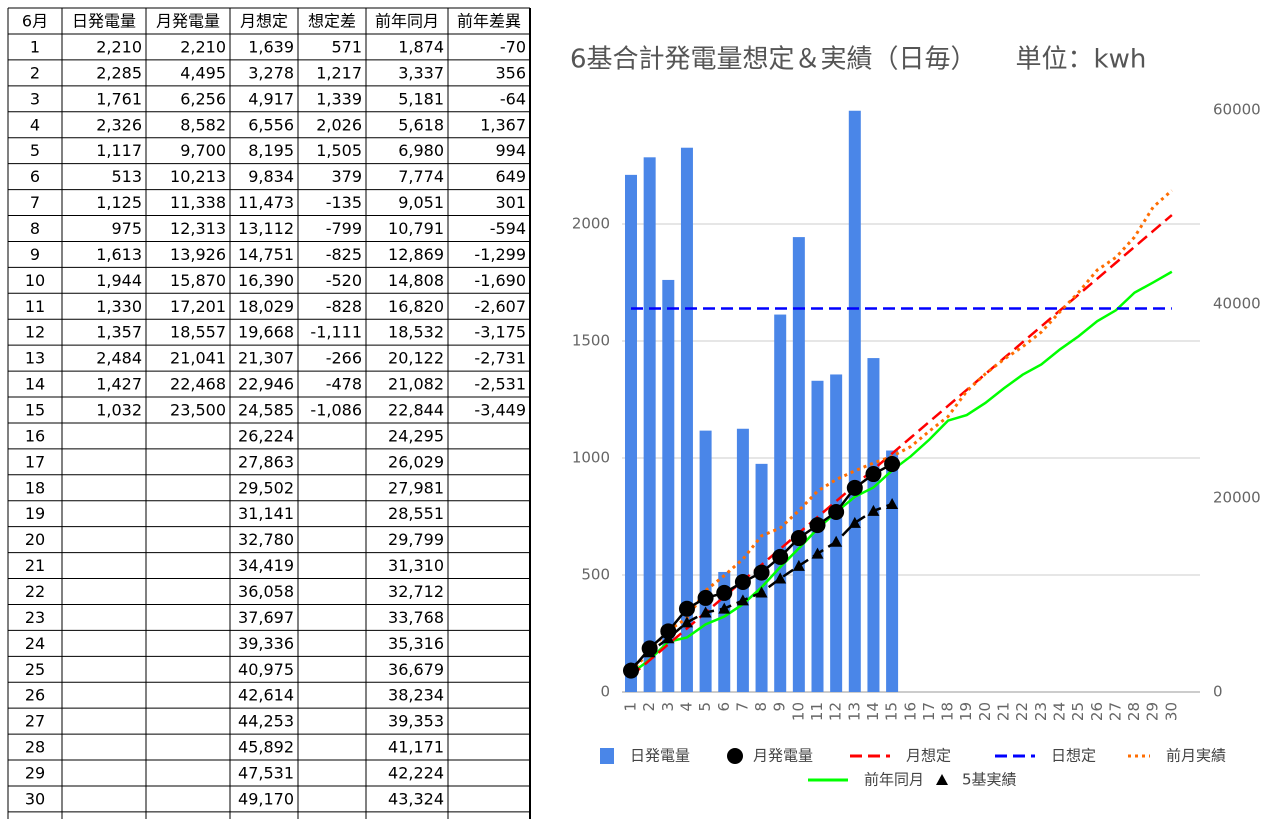  What do you see at coordinates (271, 46) in the screenshot?
I see `table-cell: 1,639` at bounding box center [271, 46].